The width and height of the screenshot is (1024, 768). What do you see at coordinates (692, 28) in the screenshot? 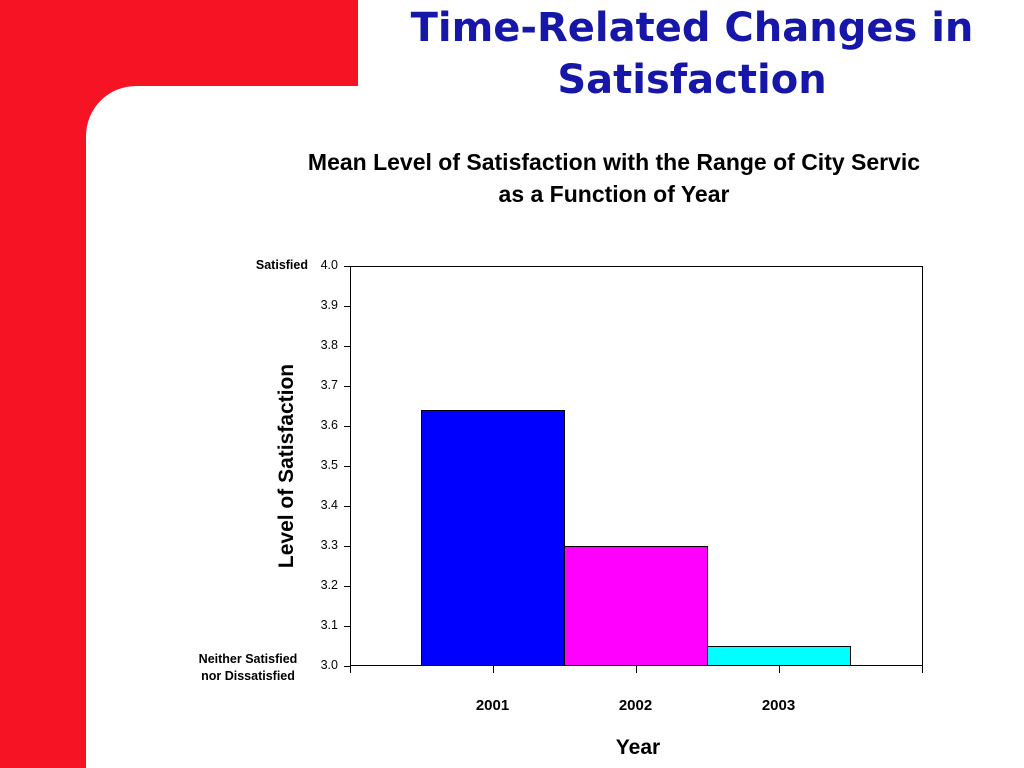
I see `slide-title-line1: Time-Related Changes in` at bounding box center [692, 28].